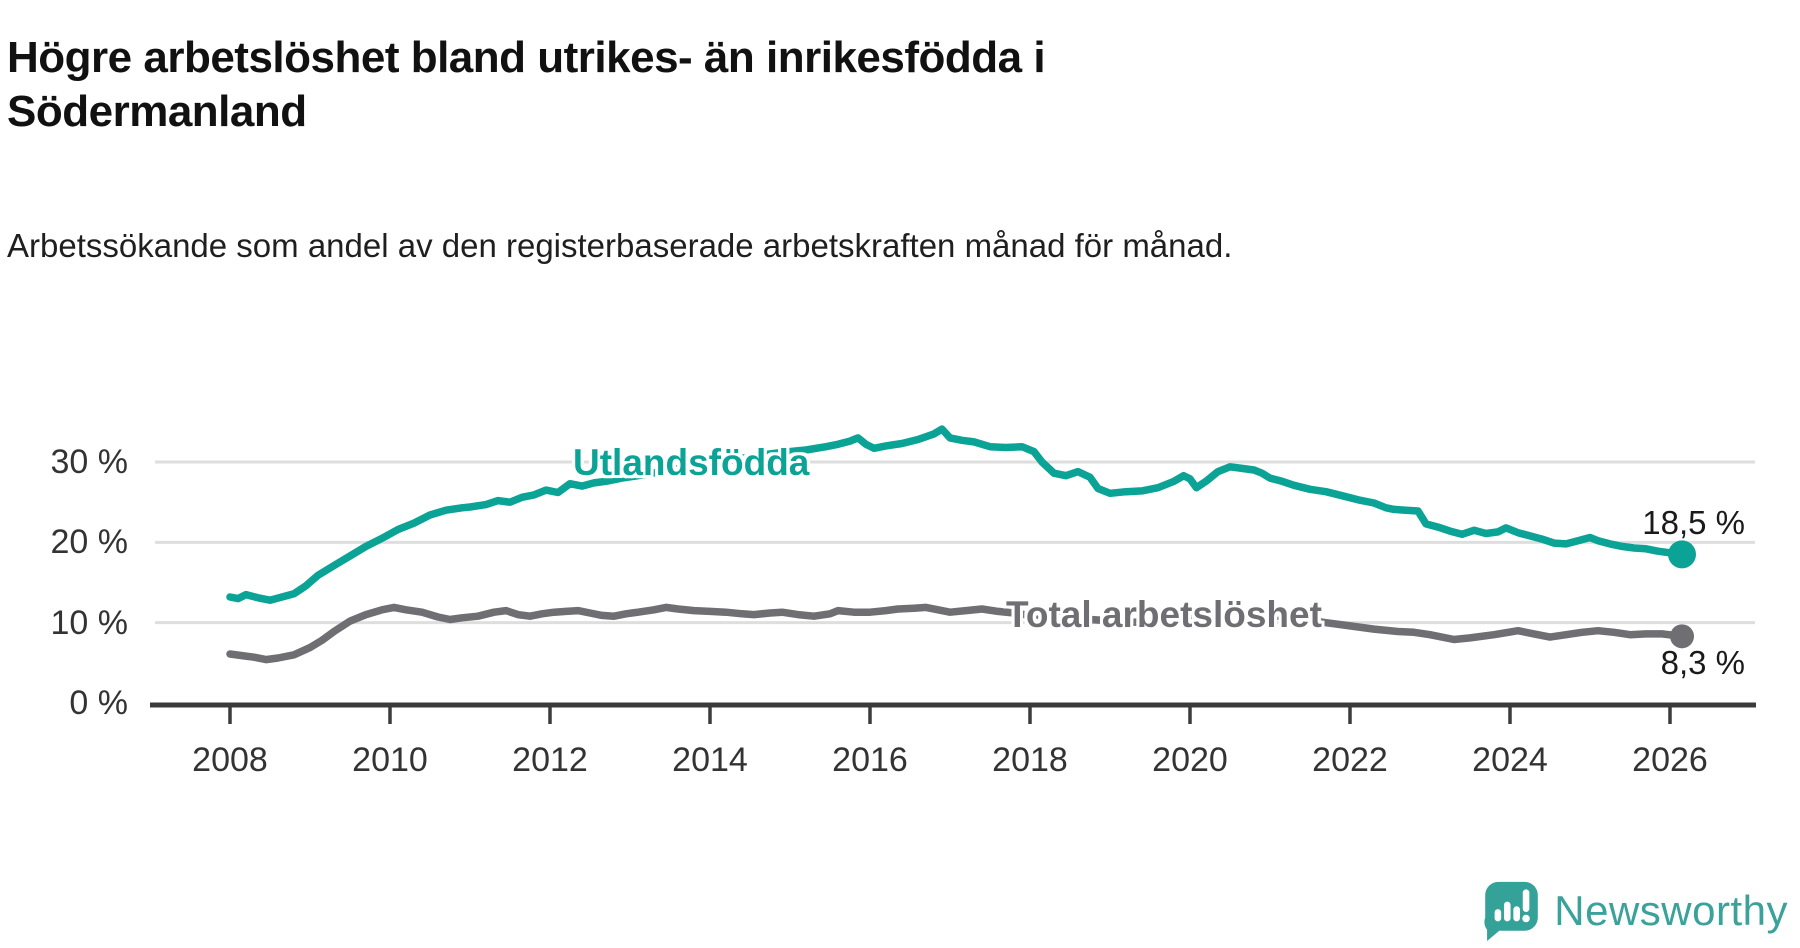 The height and width of the screenshot is (948, 1800). Describe the element at coordinates (1164, 614) in the screenshot. I see `series-label-total-arbetsloshet: Total arbetslöshet` at that location.